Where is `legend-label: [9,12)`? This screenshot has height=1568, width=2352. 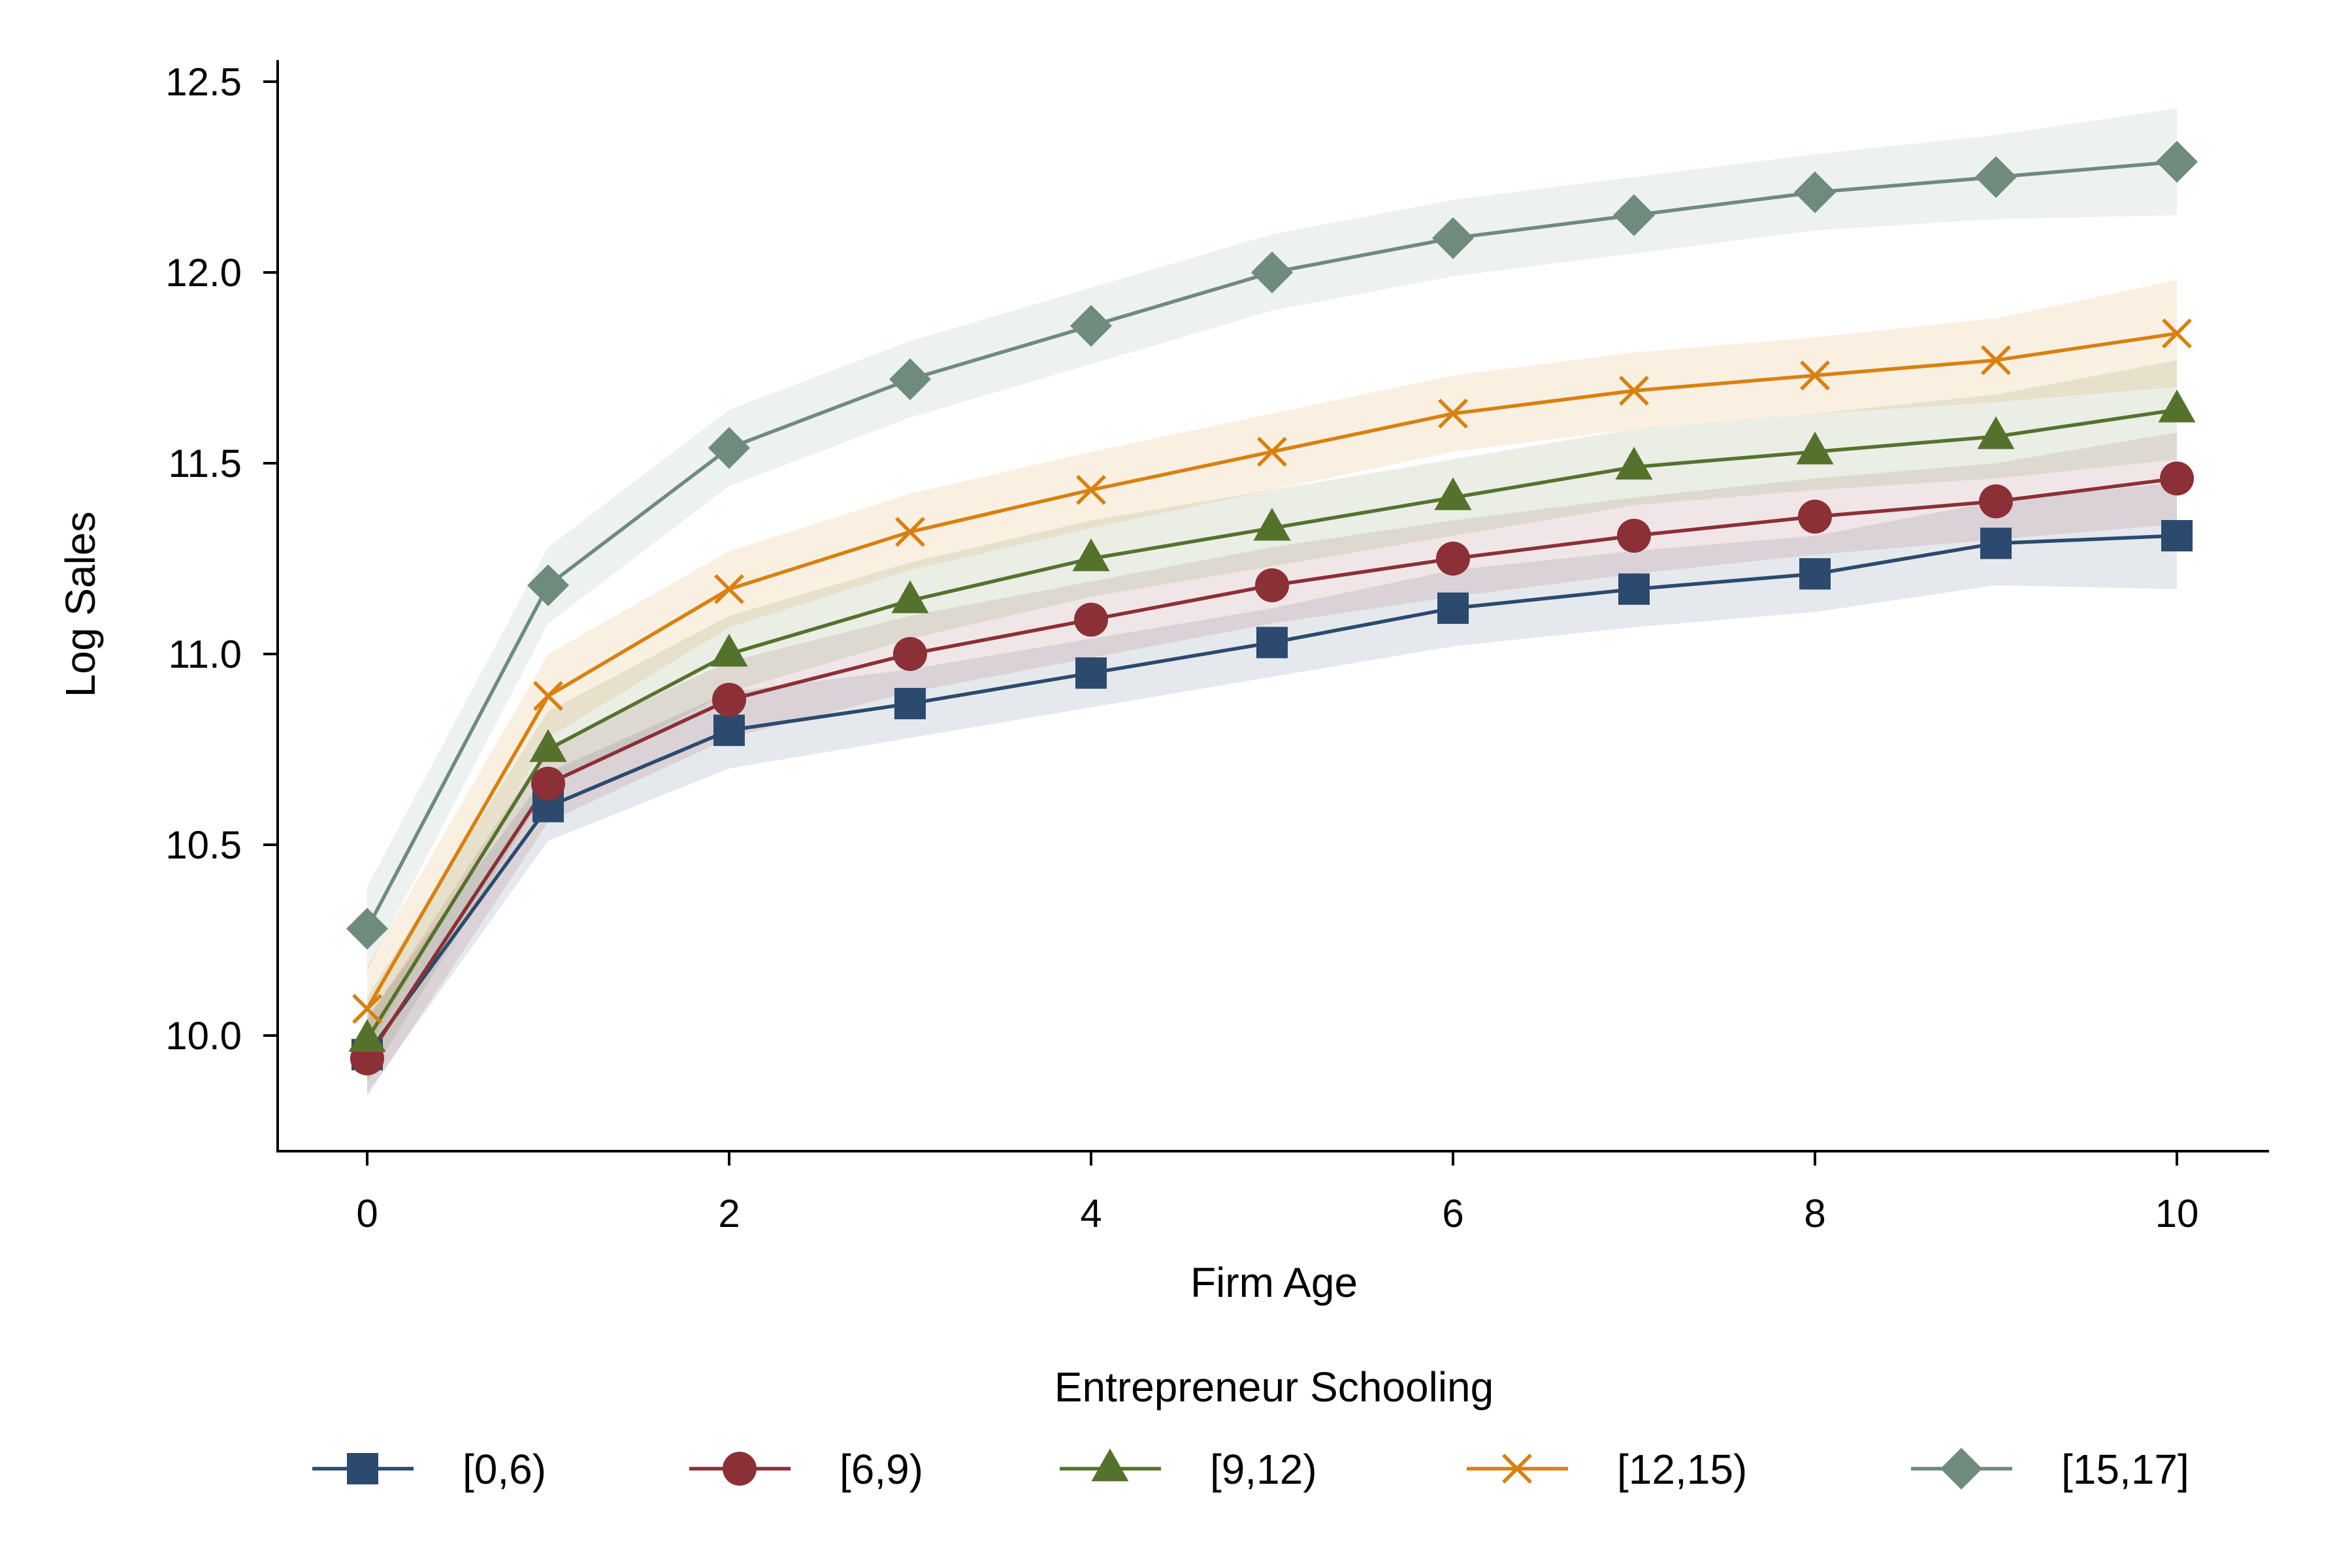
legend-label: [9,12) is located at coordinates (1263, 1469).